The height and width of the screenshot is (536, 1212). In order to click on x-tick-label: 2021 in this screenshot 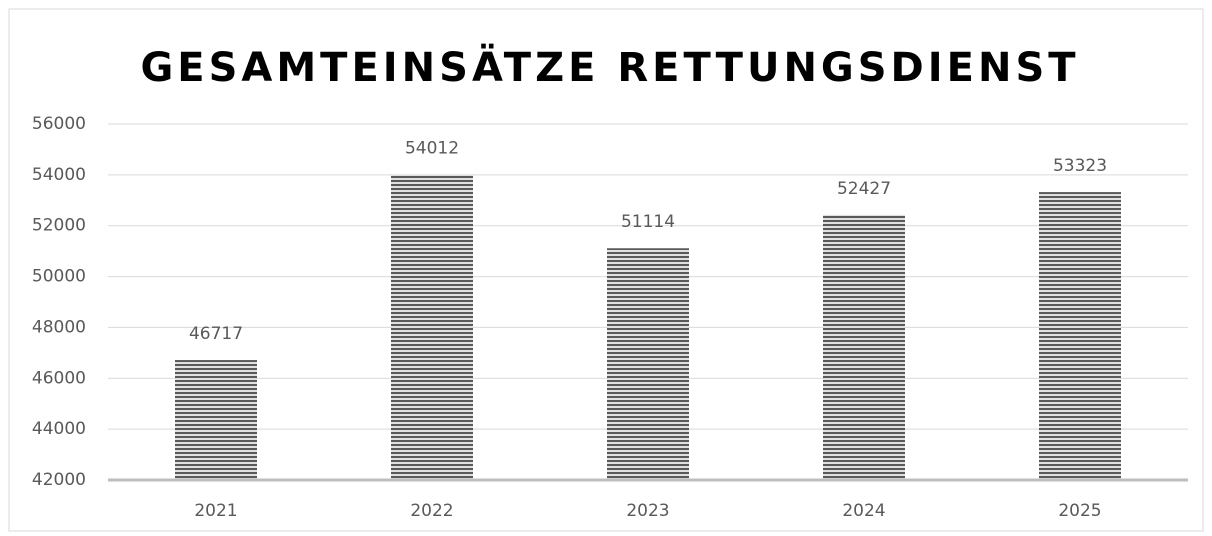, I will do `click(215, 511)`.